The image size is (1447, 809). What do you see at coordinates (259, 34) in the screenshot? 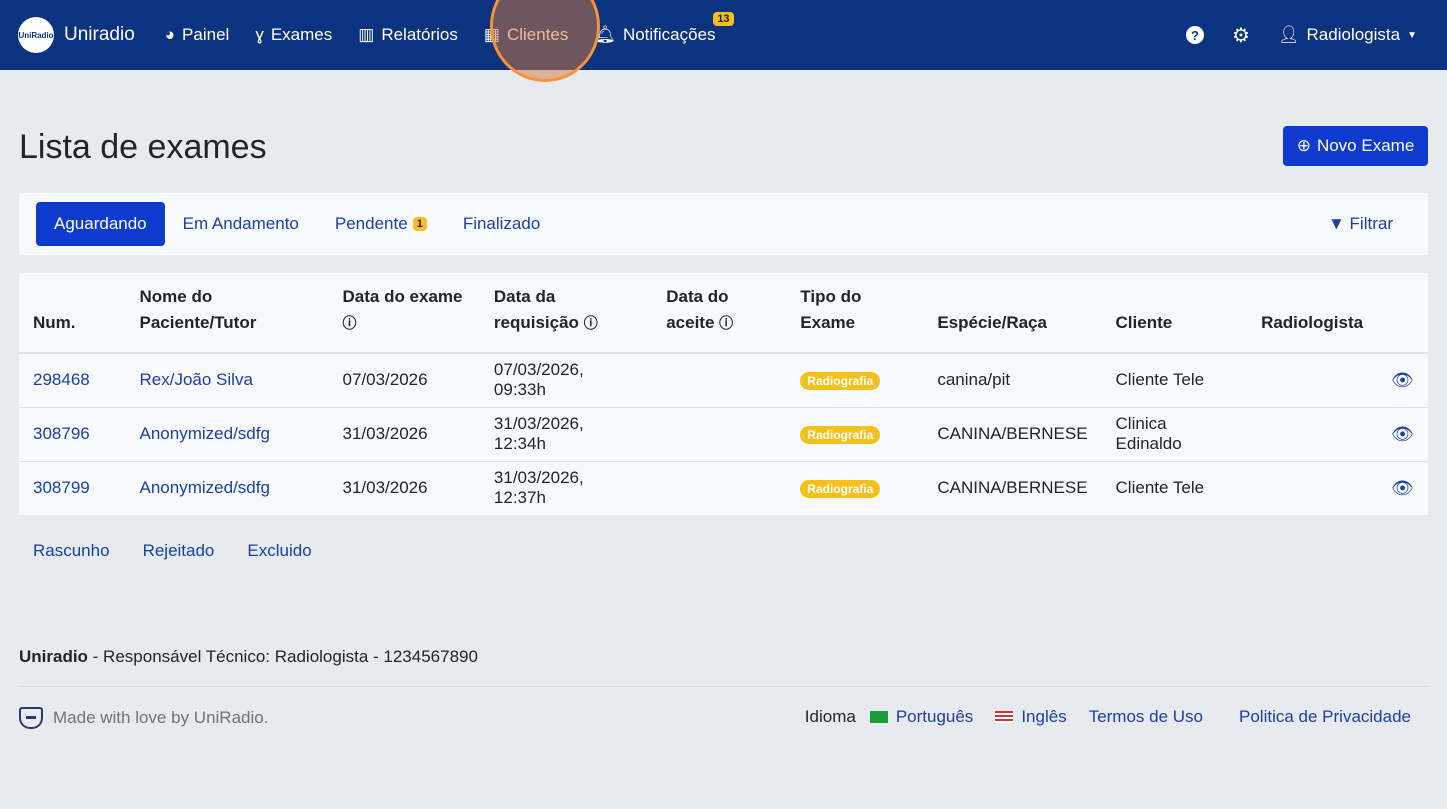
I see `stethoscope-icon: ɣ` at bounding box center [259, 34].